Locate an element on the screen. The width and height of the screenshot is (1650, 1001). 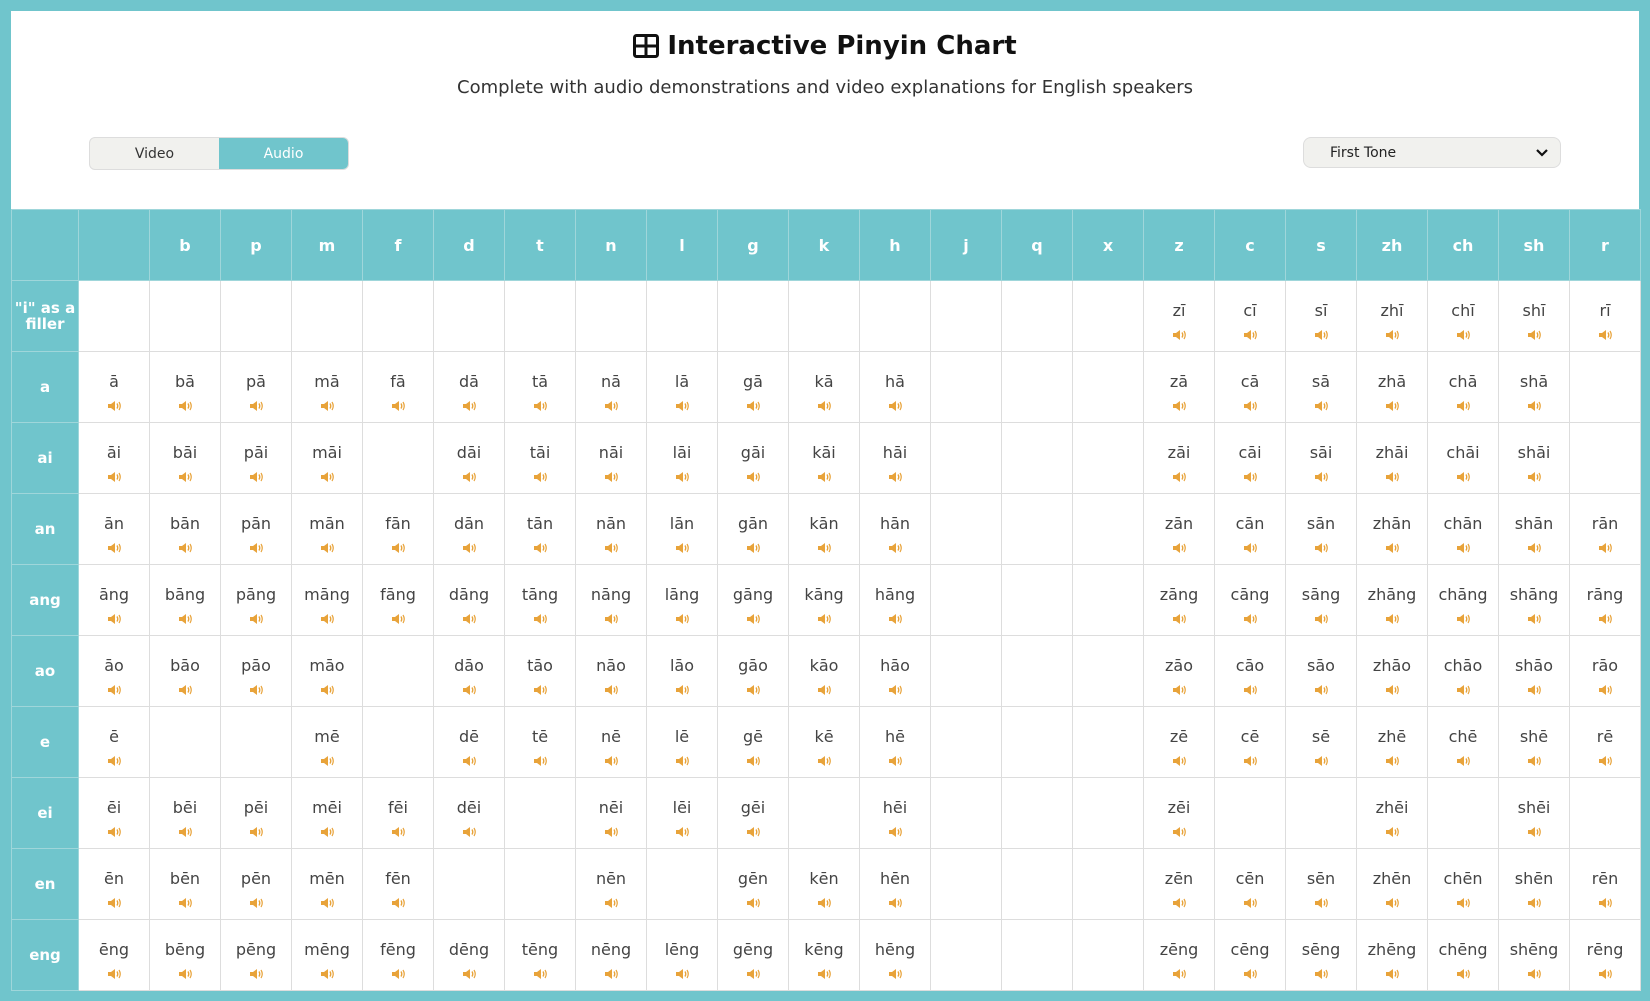
syllable-cell: nāng is located at coordinates (611, 600).